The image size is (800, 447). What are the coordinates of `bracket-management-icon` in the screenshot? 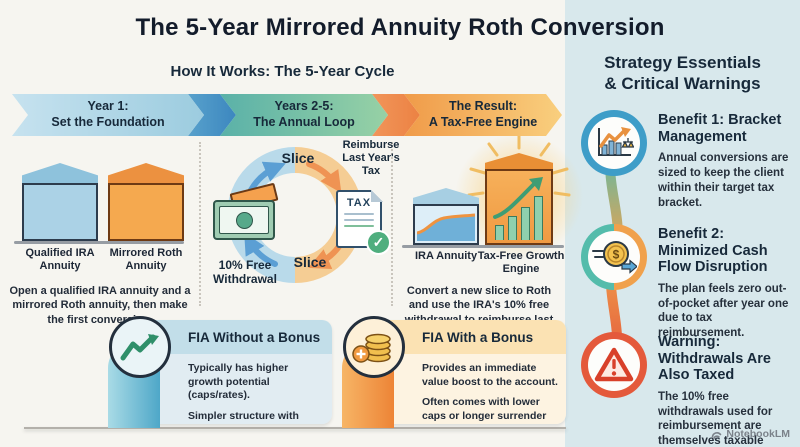 It's located at (614, 143).